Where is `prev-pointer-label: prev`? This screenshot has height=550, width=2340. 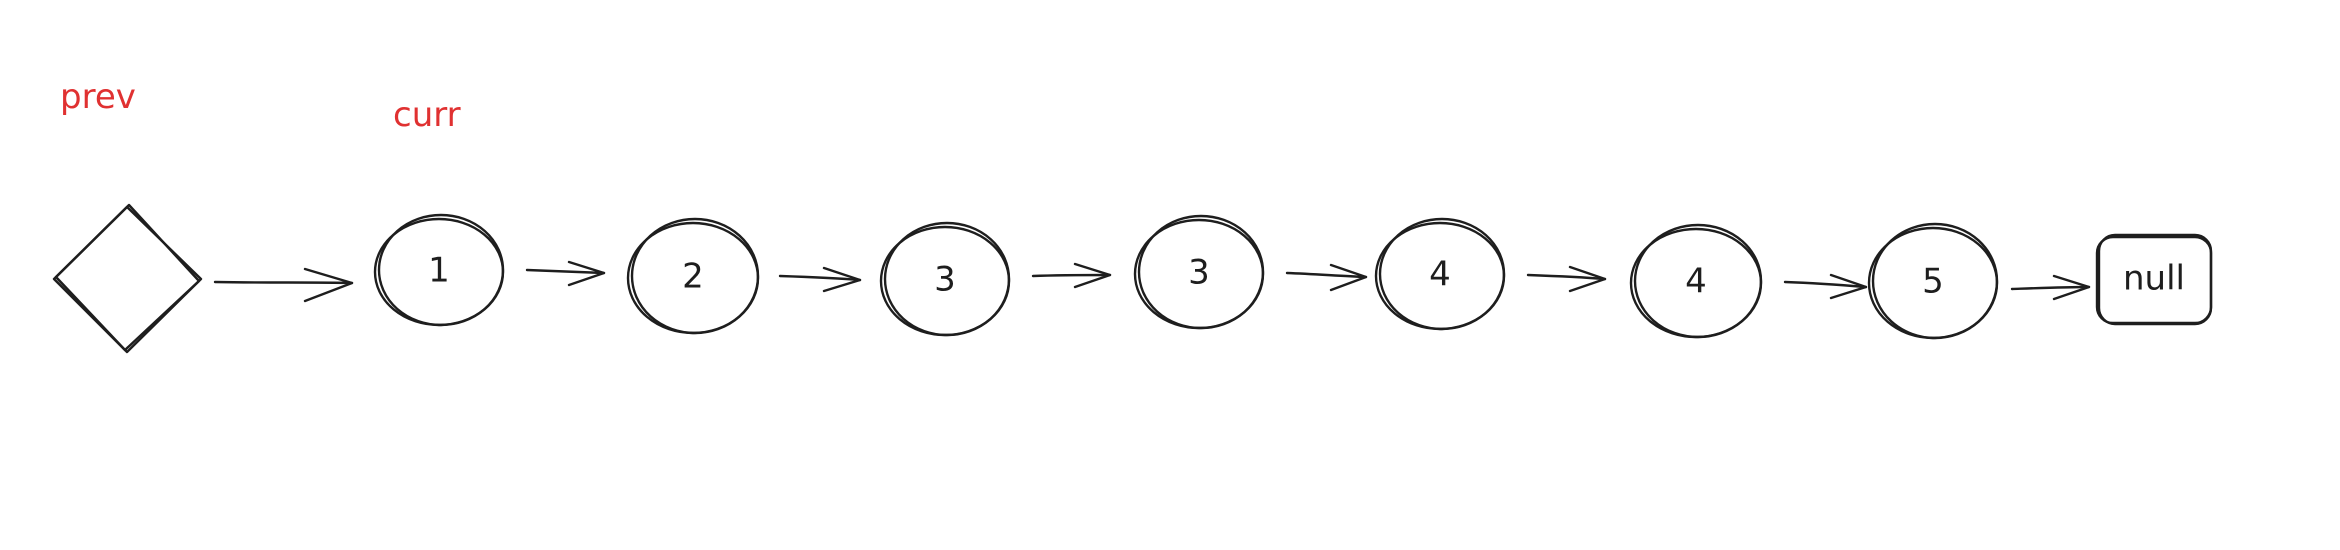 prev-pointer-label: prev is located at coordinates (98, 97).